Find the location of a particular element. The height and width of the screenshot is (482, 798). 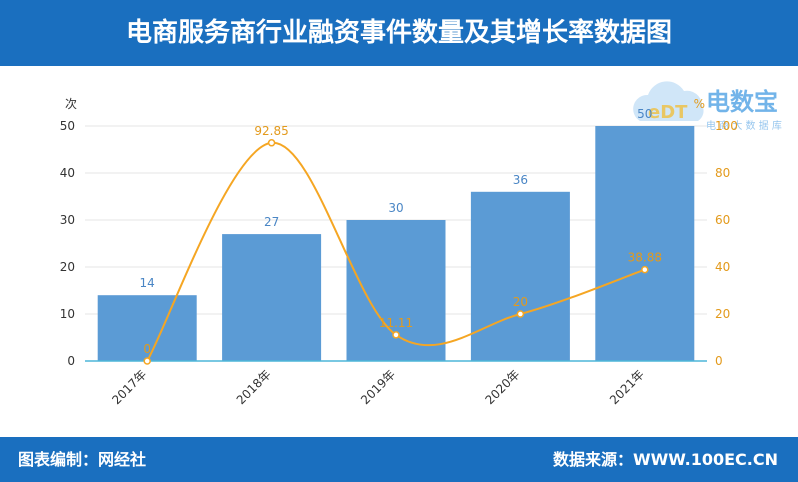

watermark-brand: 电数宝 is located at coordinates (742, 102).